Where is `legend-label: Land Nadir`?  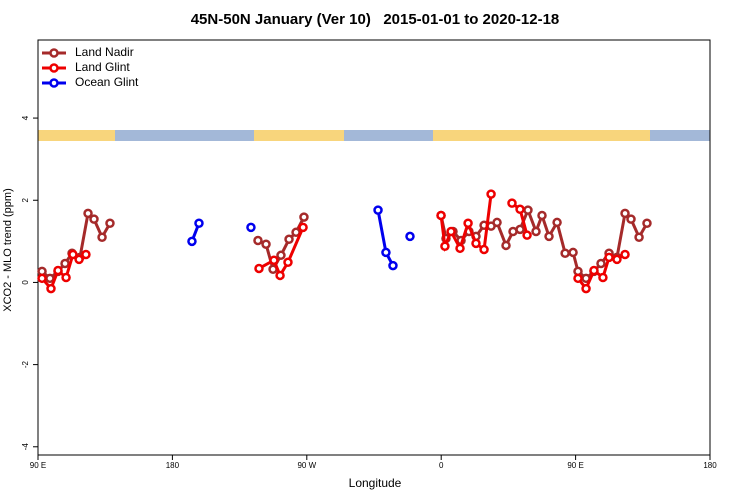
legend-label: Land Nadir is located at coordinates (104, 52).